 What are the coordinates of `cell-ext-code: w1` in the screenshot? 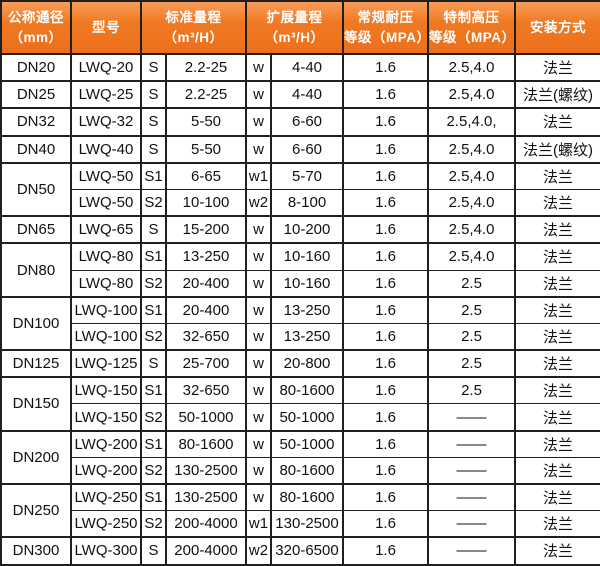 It's located at (258, 524).